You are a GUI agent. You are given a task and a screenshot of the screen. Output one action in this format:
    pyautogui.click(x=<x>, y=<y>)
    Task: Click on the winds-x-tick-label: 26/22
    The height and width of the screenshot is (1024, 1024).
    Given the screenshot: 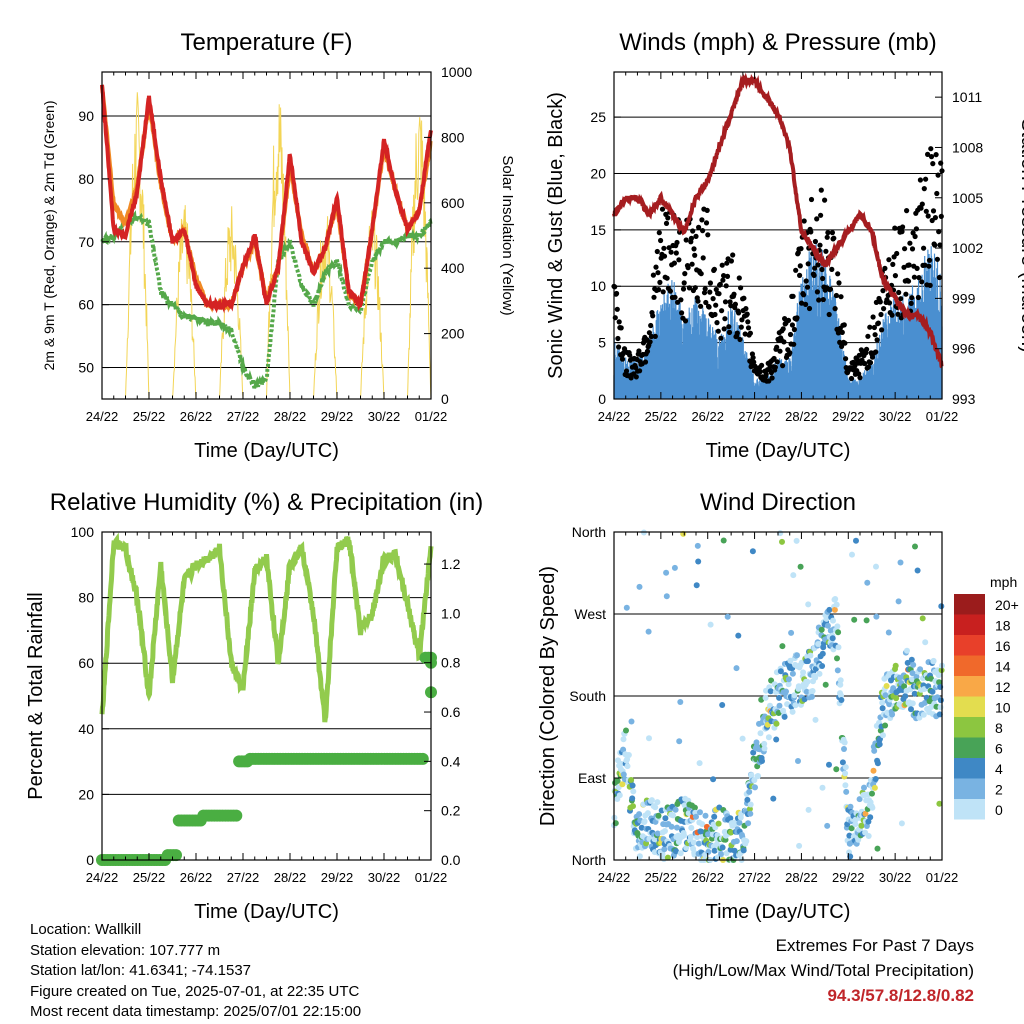 What is the action you would take?
    pyautogui.click(x=707, y=416)
    